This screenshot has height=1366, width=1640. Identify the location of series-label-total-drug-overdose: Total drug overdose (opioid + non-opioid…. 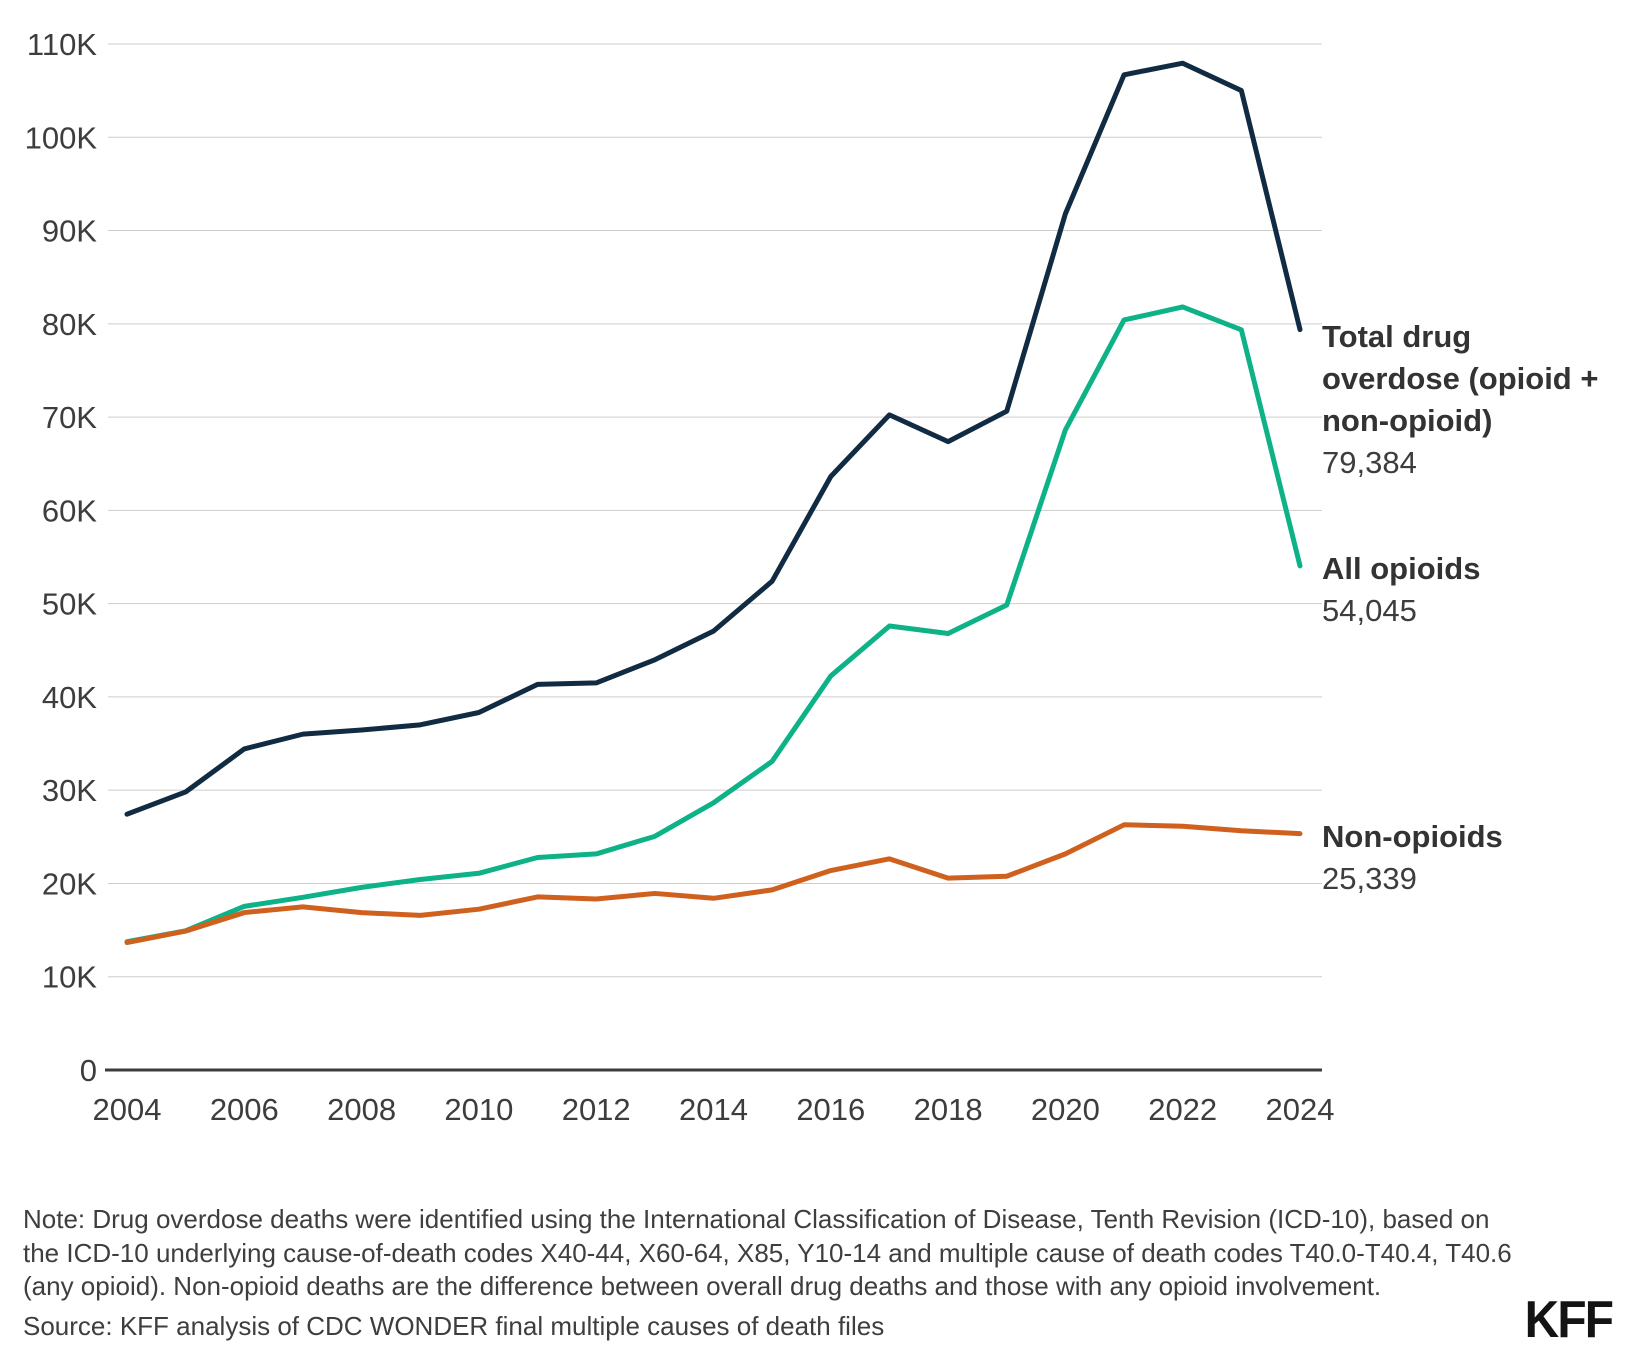
(1474, 400).